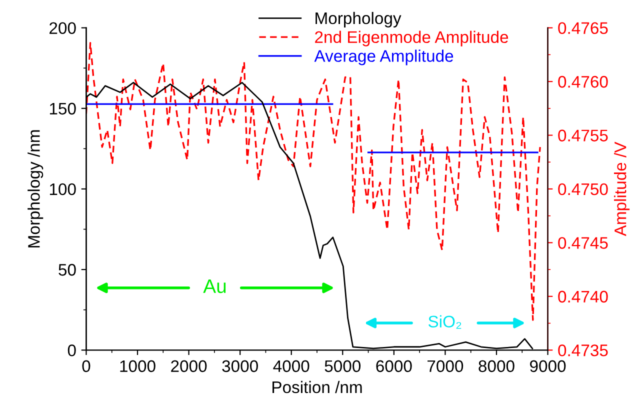 The width and height of the screenshot is (634, 409). Describe the element at coordinates (583, 350) in the screenshot. I see `y2-tick-label: 0.4735` at that location.